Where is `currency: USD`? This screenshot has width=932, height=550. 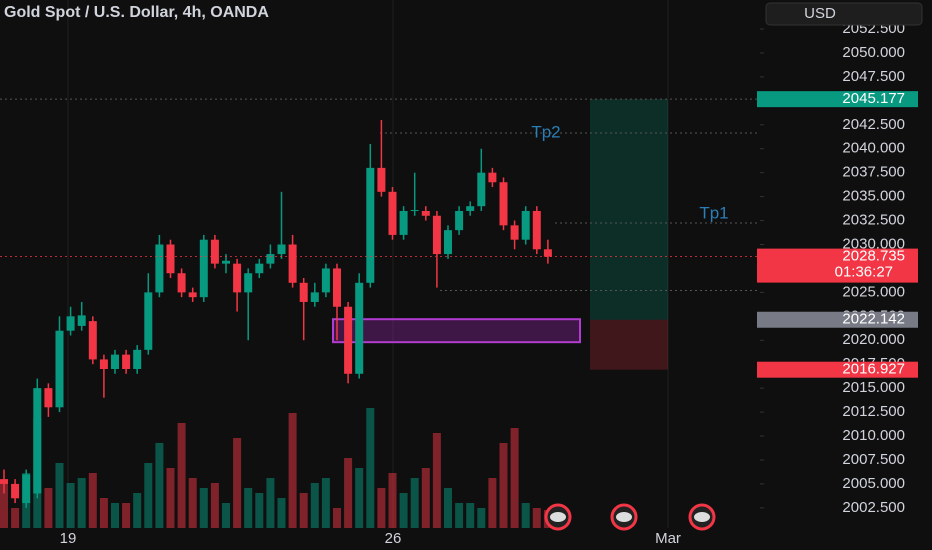 currency: USD is located at coordinates (820, 13).